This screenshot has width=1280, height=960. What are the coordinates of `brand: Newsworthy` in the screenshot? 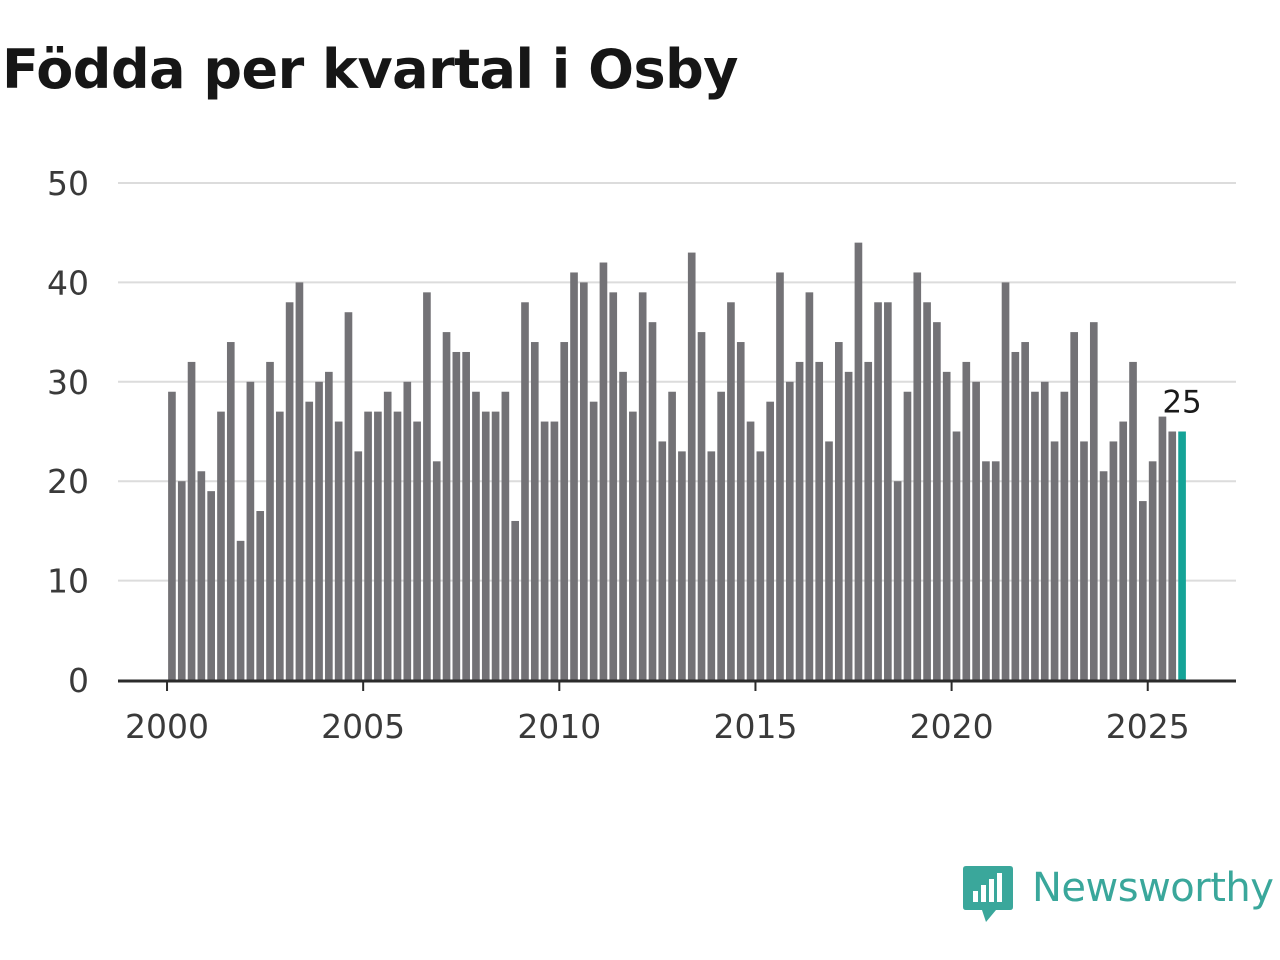 It's located at (1118, 895).